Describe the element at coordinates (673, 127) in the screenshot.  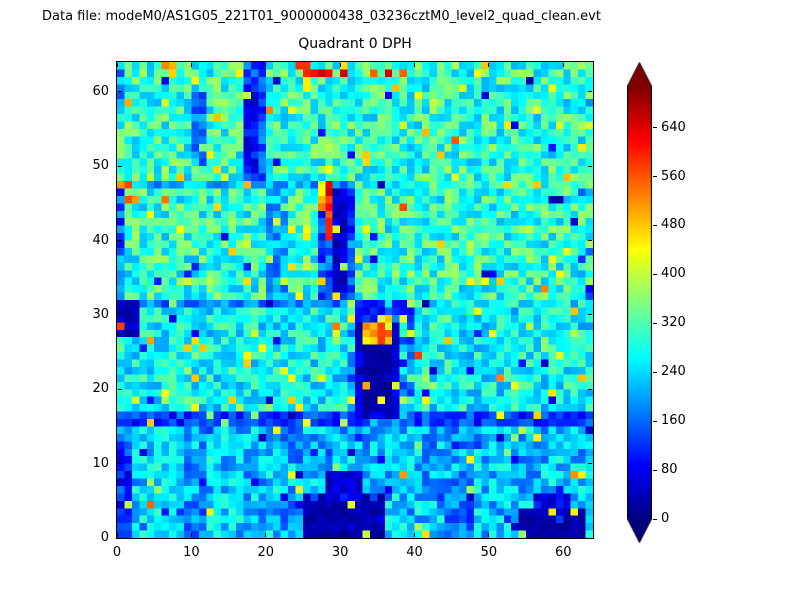
I see `colorbar-tick-label: 640` at that location.